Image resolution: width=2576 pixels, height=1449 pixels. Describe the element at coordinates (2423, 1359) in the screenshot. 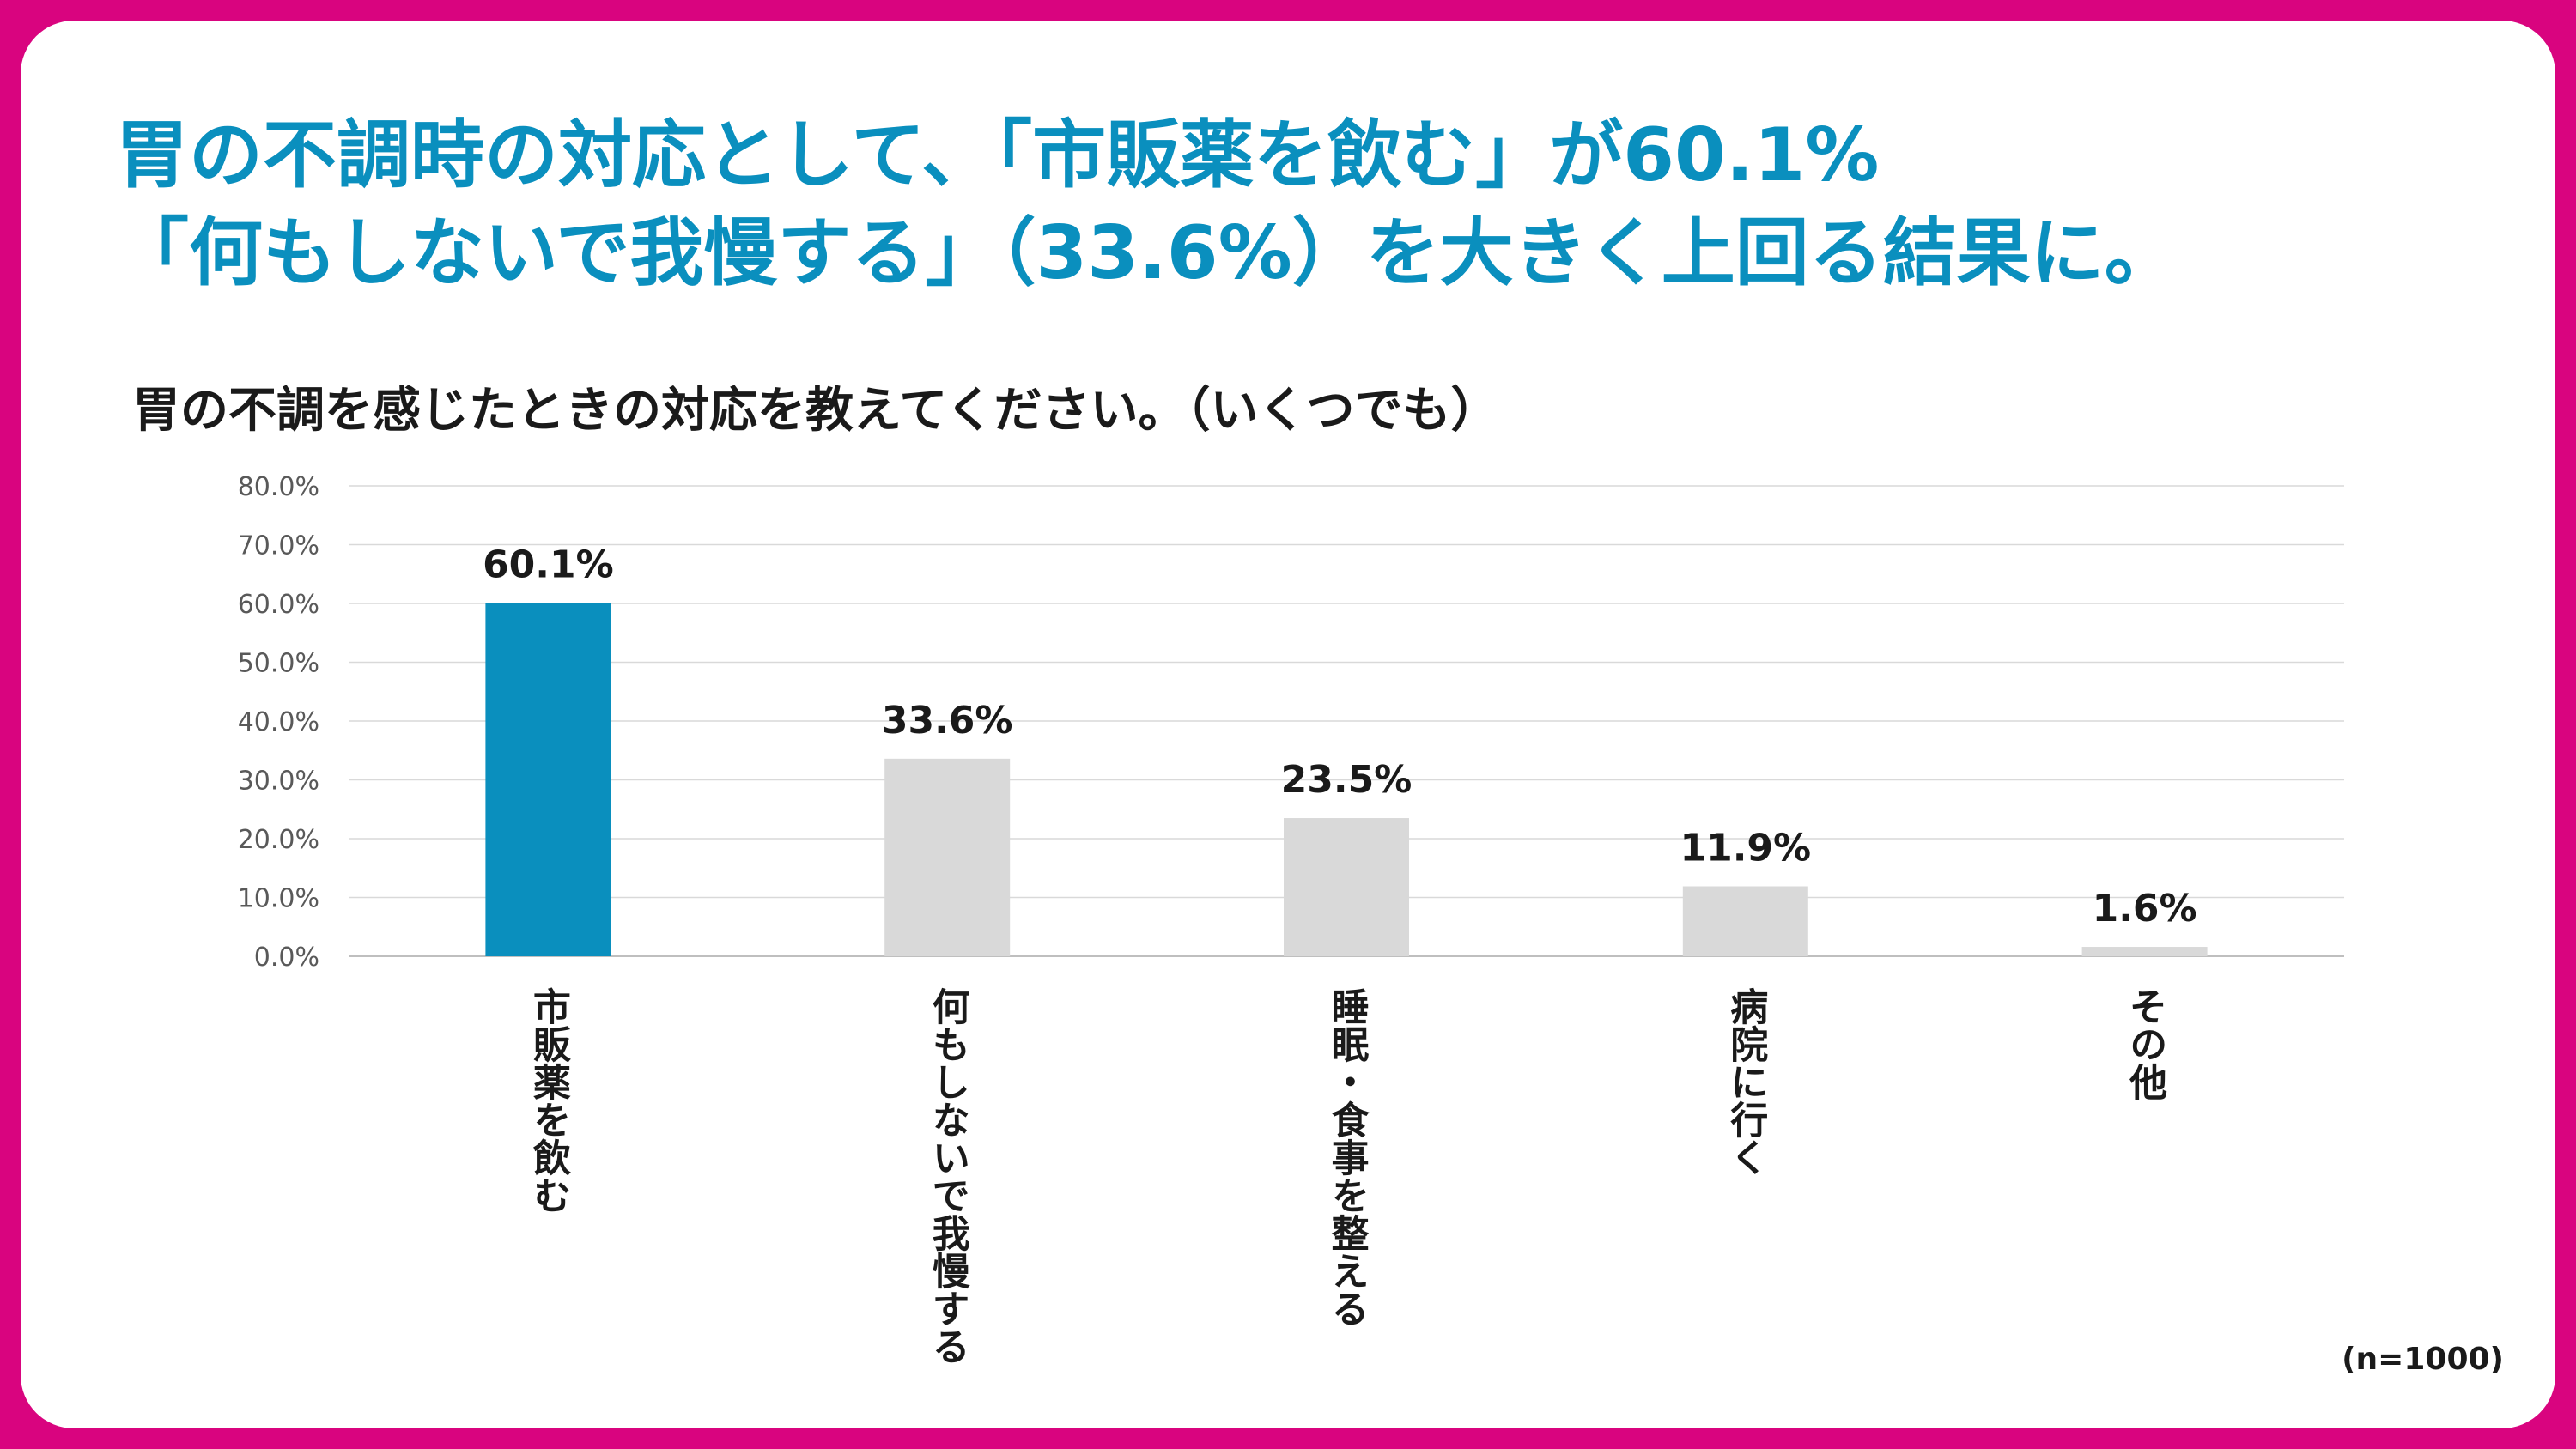

I see `sample-size-note: (n=1000)` at that location.